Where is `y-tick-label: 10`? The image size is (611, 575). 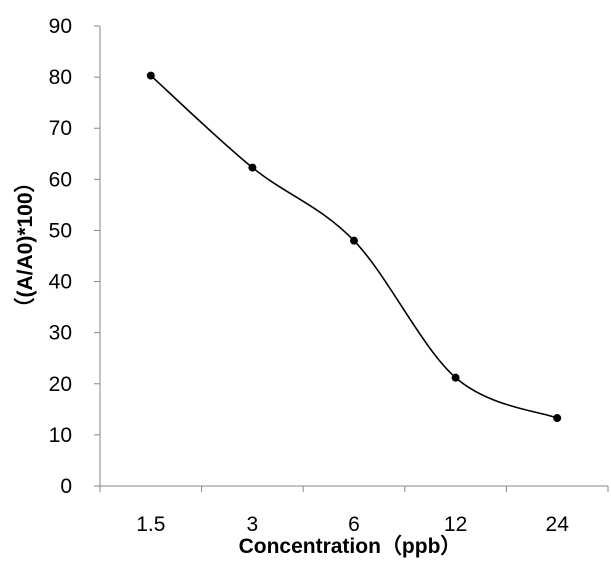 y-tick-label: 10 is located at coordinates (60, 435).